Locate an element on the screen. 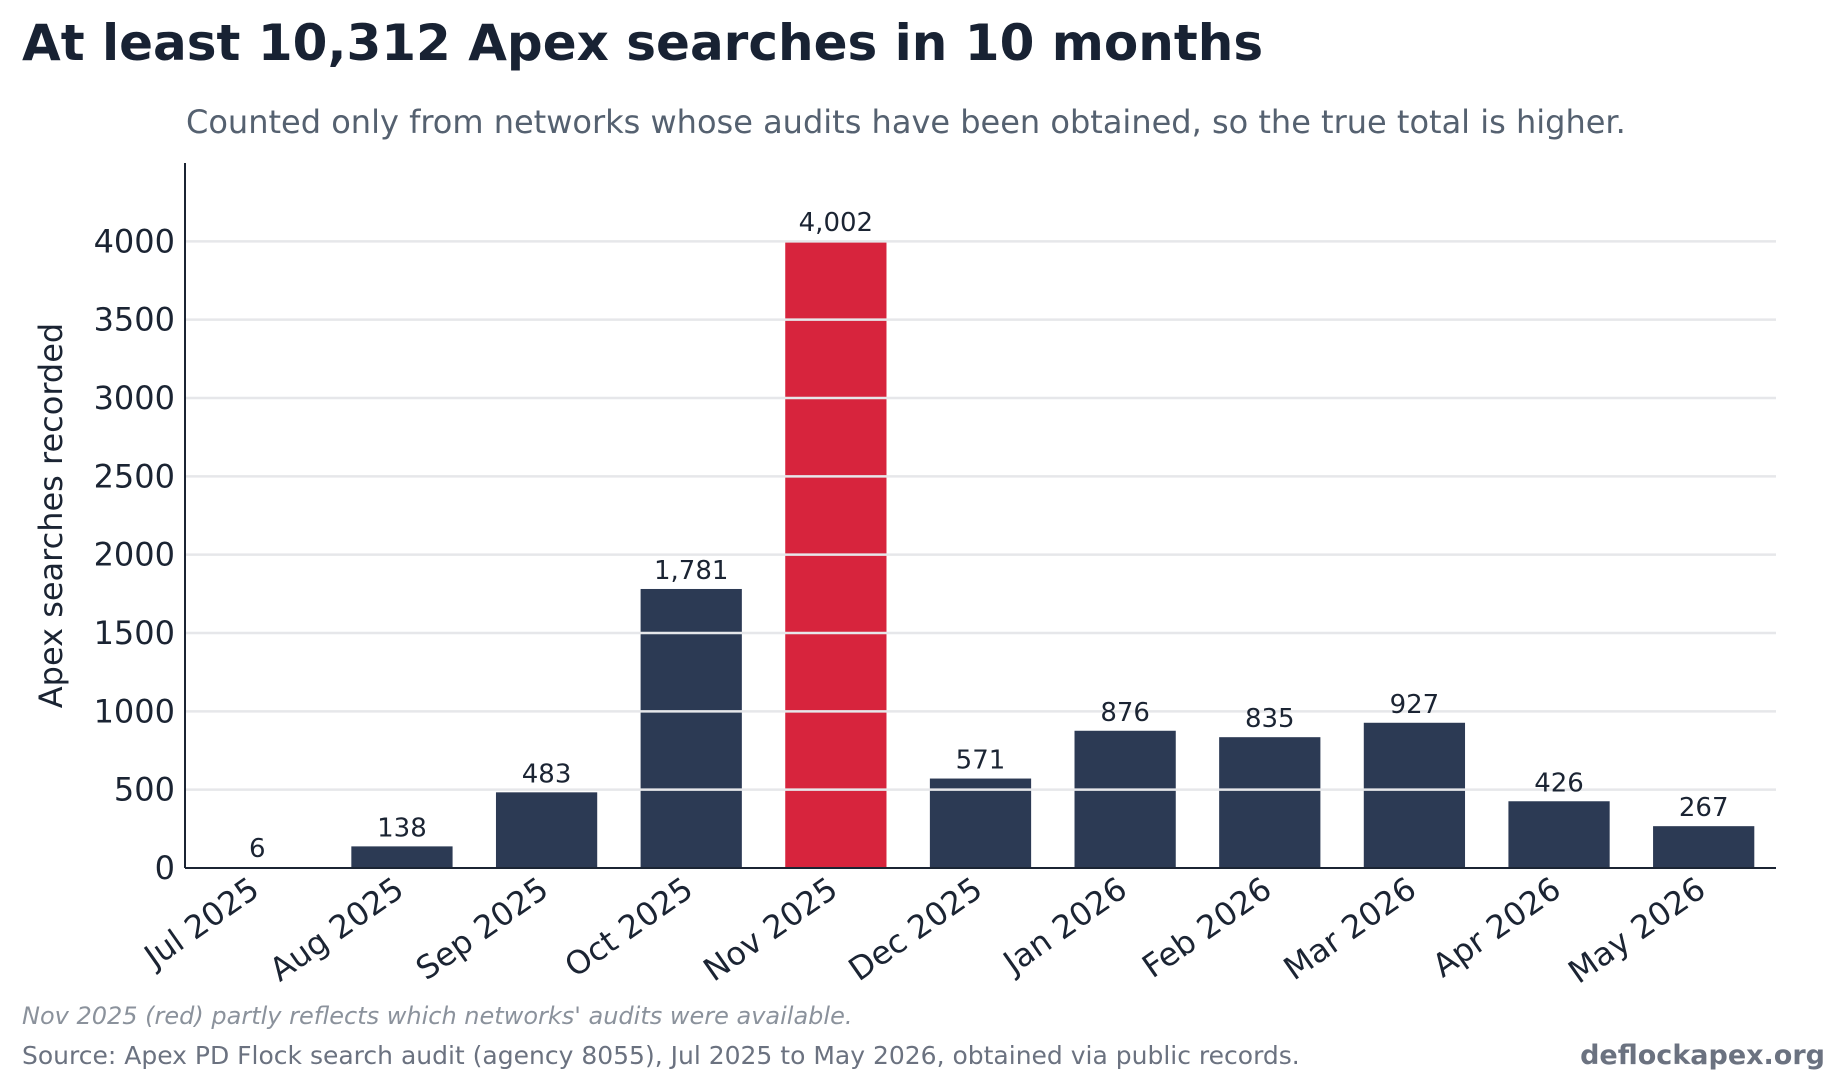 The image size is (1839, 1080). y-tick-label: 3500 is located at coordinates (134, 320).